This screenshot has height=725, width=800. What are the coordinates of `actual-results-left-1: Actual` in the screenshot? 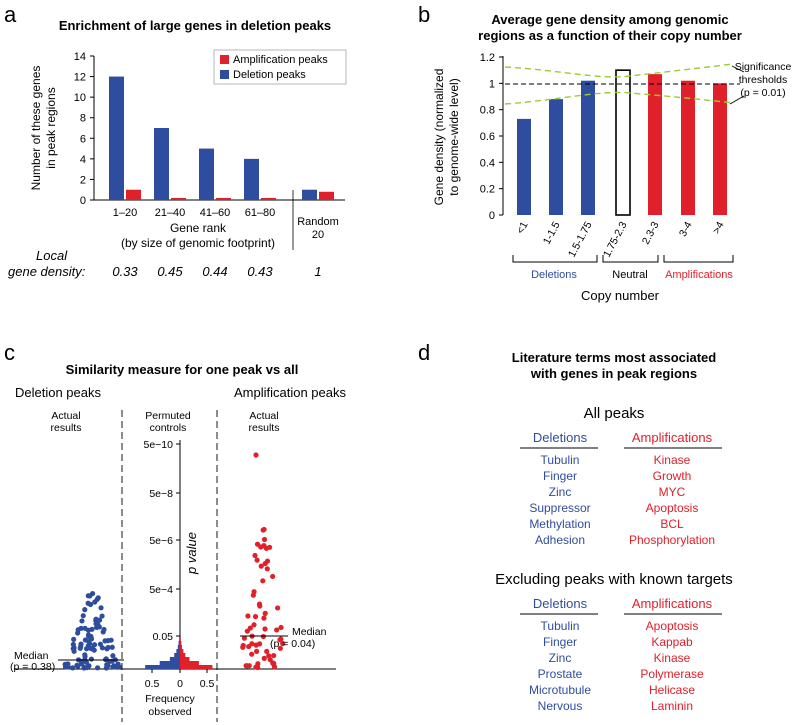 It's located at (65, 416).